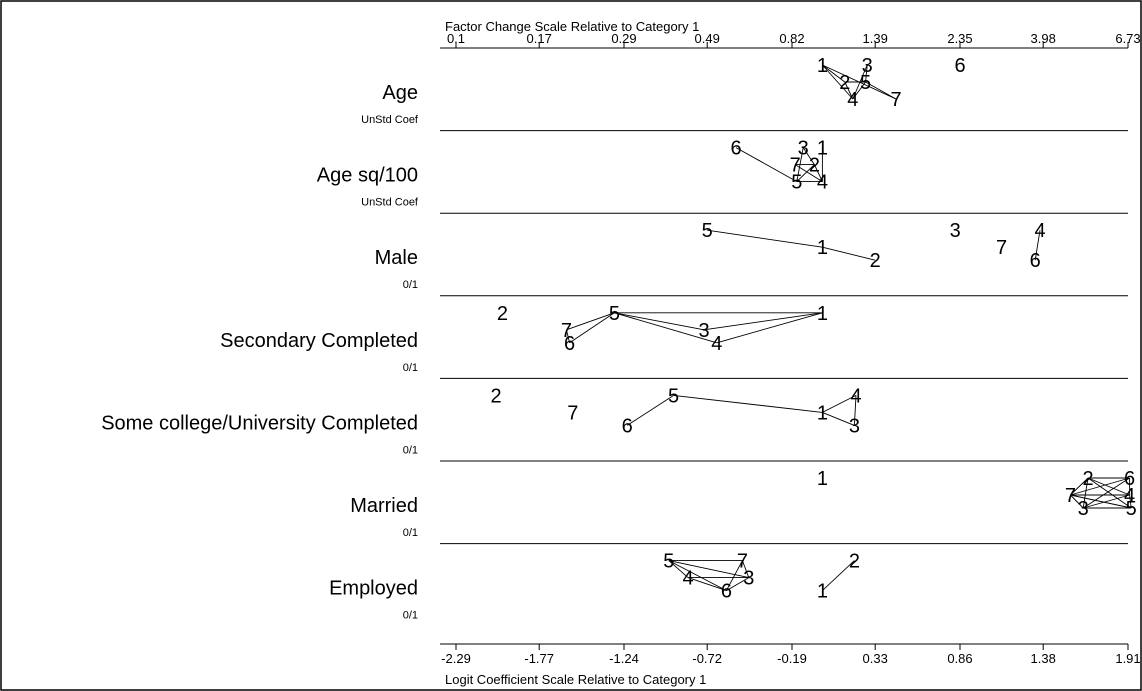  Describe the element at coordinates (1127, 38) in the screenshot. I see `top-tick-label: 6.73` at that location.